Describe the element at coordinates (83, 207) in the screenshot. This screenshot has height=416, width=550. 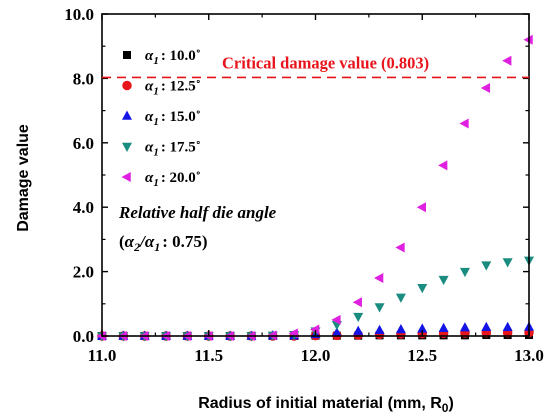
I see `y-tick-label-2: 4.0` at that location.